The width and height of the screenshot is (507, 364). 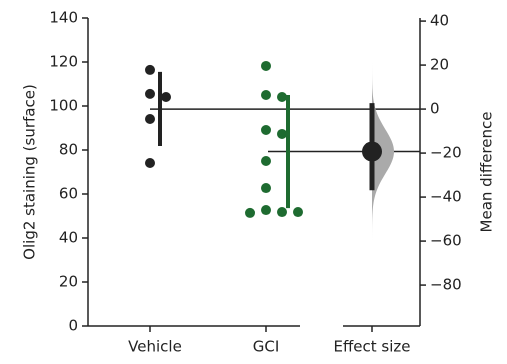 I want to click on x-tick-label: Vehicle, so click(x=155, y=347).